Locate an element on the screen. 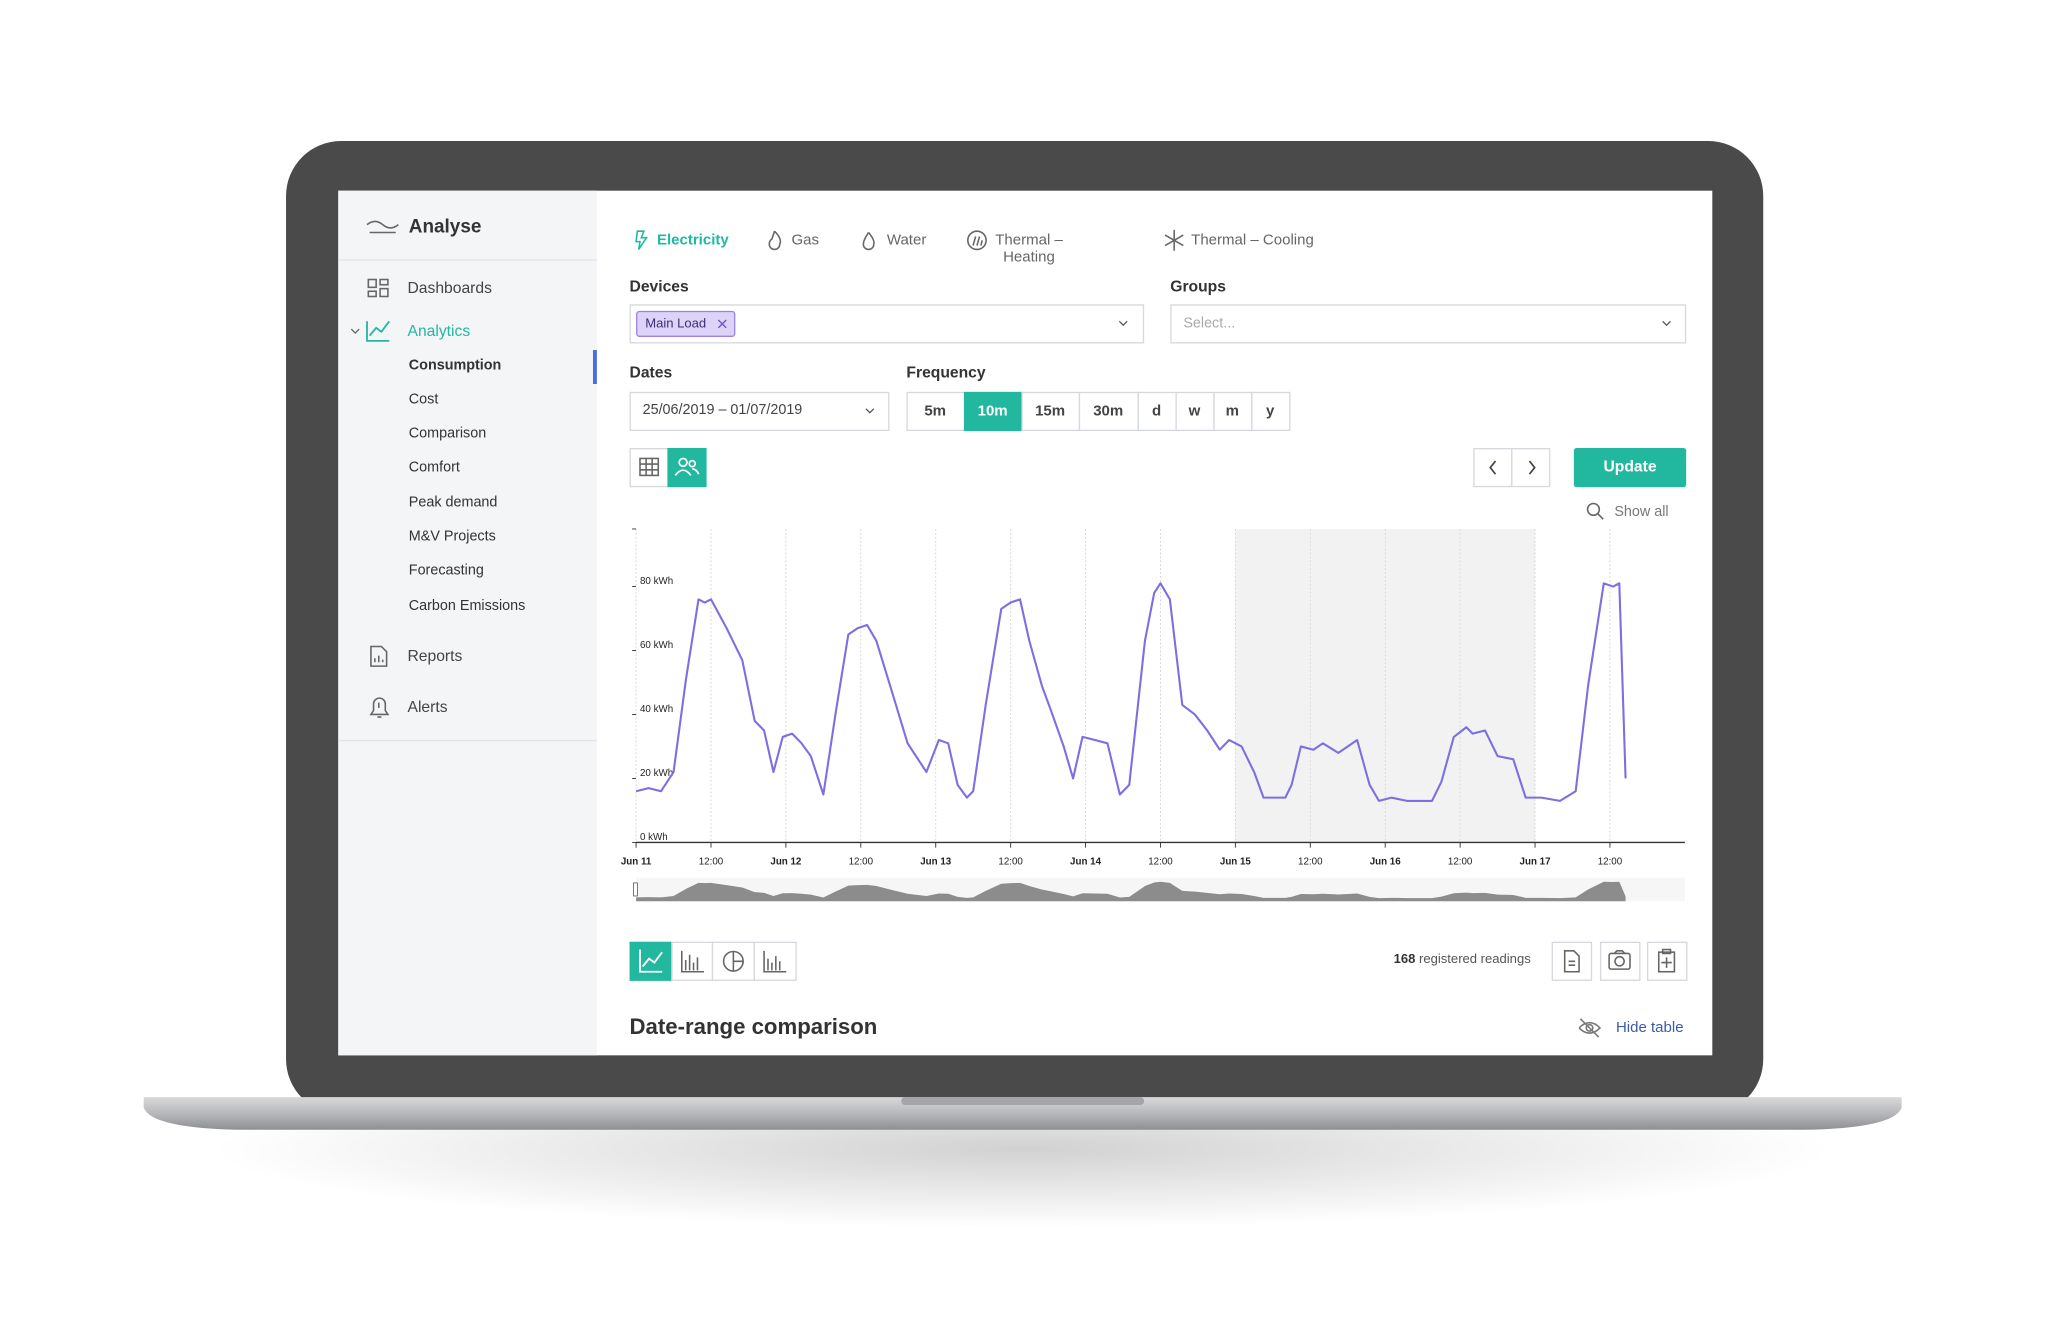  frequency-text: 30m is located at coordinates (1108, 410).